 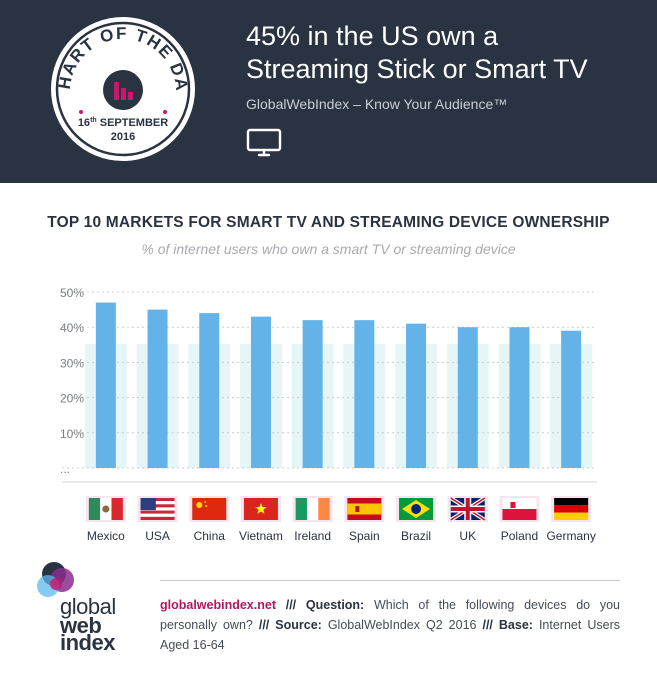 I want to click on footer-base-text: Internet Users Aged 16-64, so click(x=390, y=635).